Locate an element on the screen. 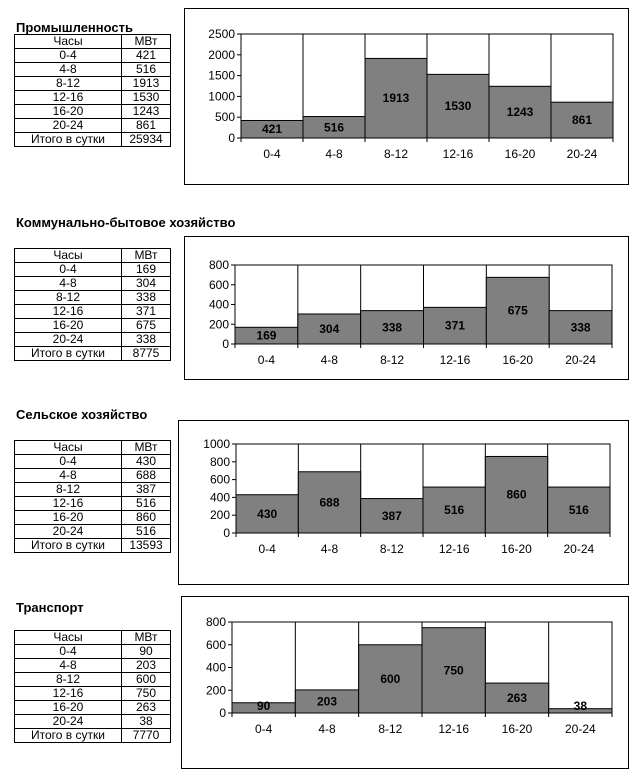 This screenshot has height=774, width=639. data-label: 263 is located at coordinates (517, 698).